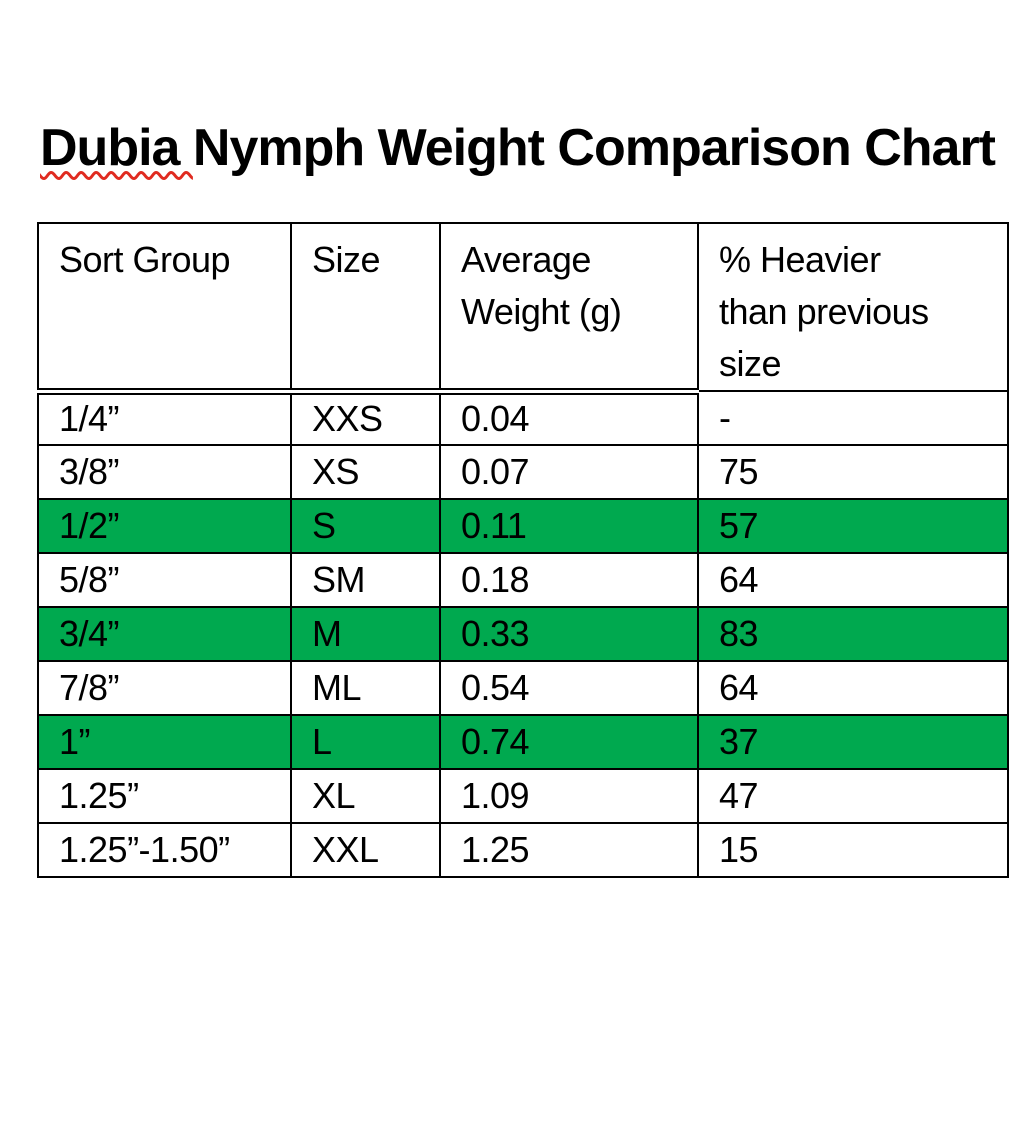 This screenshot has height=1142, width=1024. What do you see at coordinates (853, 307) in the screenshot?
I see `column-header-pct-heavier: % Heavier than previous size` at bounding box center [853, 307].